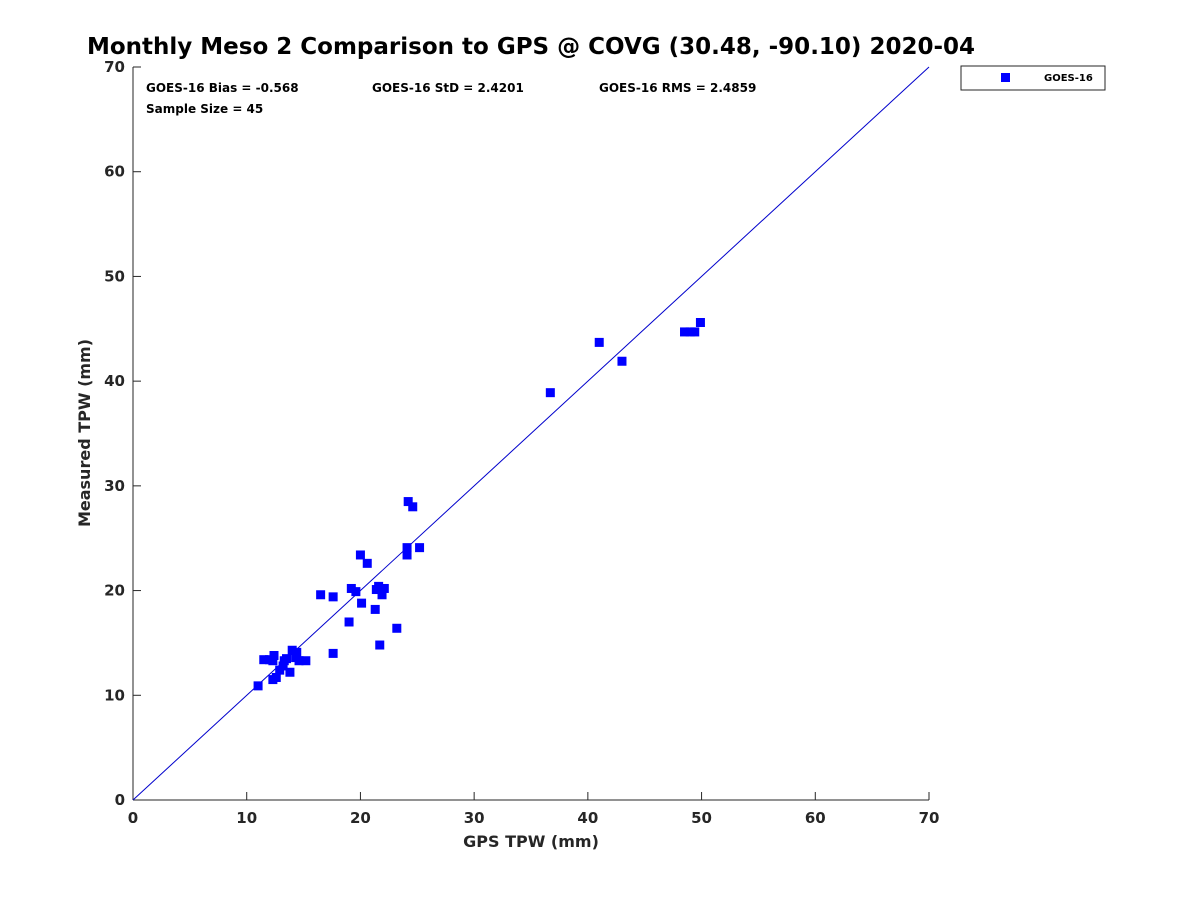  What do you see at coordinates (448, 88) in the screenshot?
I see `std-annotation: GOES-16 StD = 2.4201` at bounding box center [448, 88].